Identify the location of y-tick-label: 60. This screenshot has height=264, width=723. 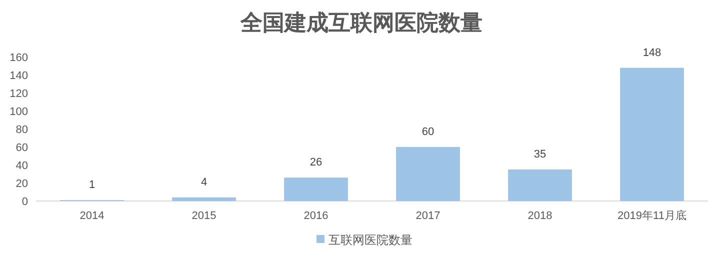
(22, 148).